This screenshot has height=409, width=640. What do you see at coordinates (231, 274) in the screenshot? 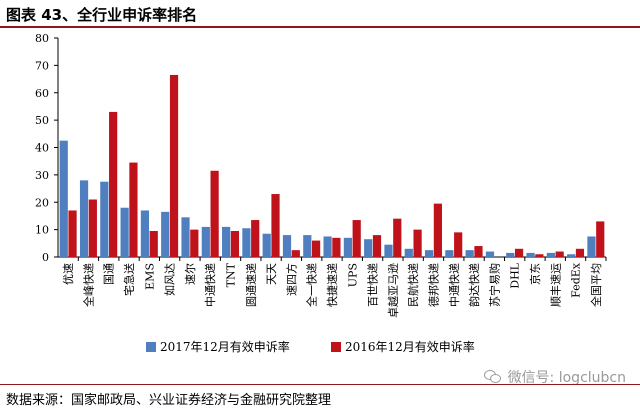
I see `x-tick-label: TNT` at bounding box center [231, 274].